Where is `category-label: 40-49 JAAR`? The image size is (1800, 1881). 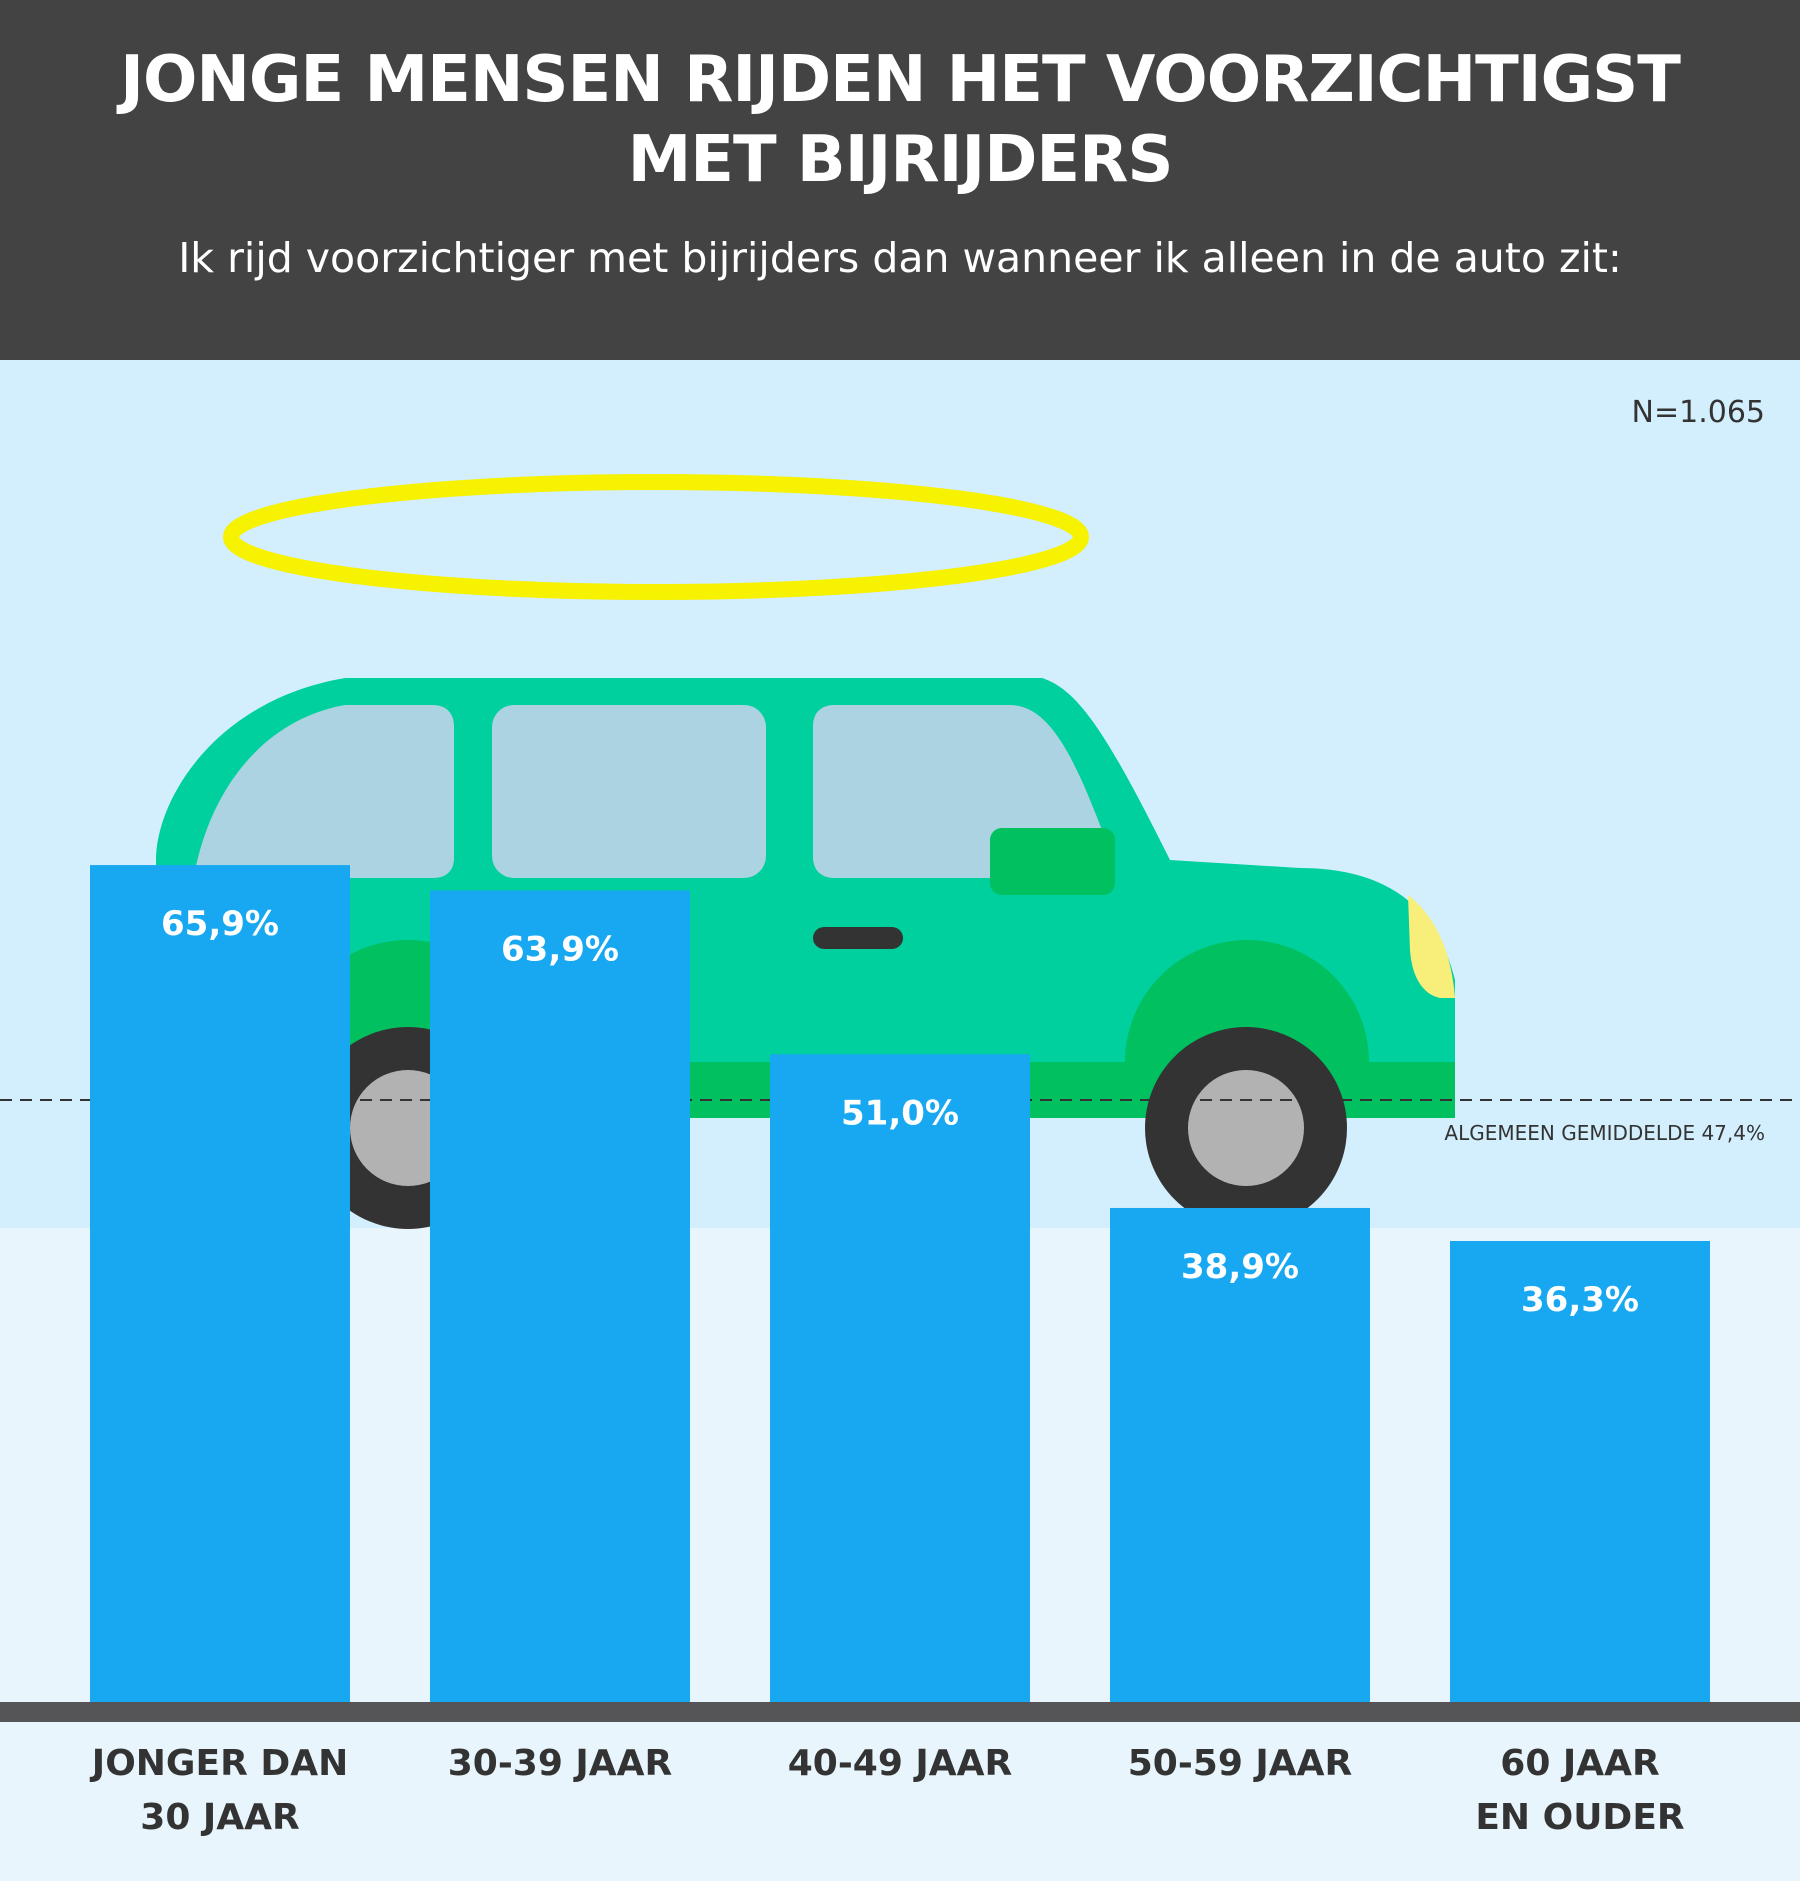 category-label: 40-49 JAAR is located at coordinates (900, 1763).